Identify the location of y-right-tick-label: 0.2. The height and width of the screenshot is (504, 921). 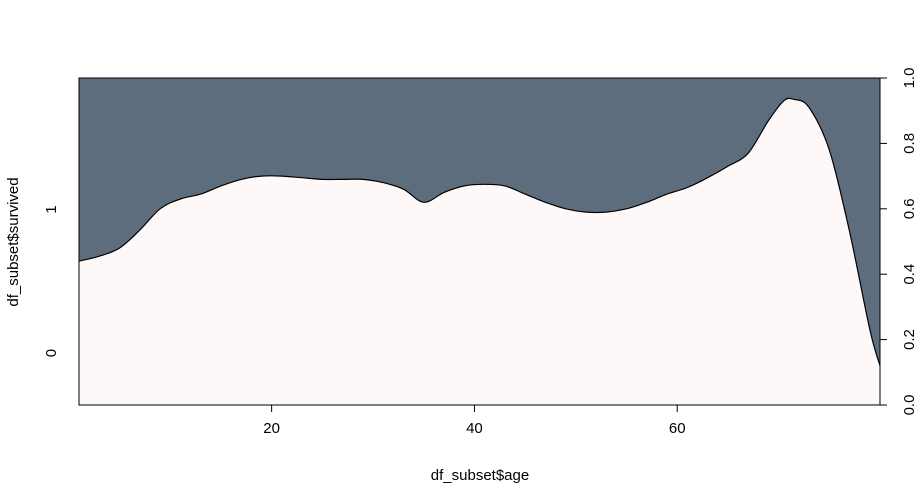
(909, 339).